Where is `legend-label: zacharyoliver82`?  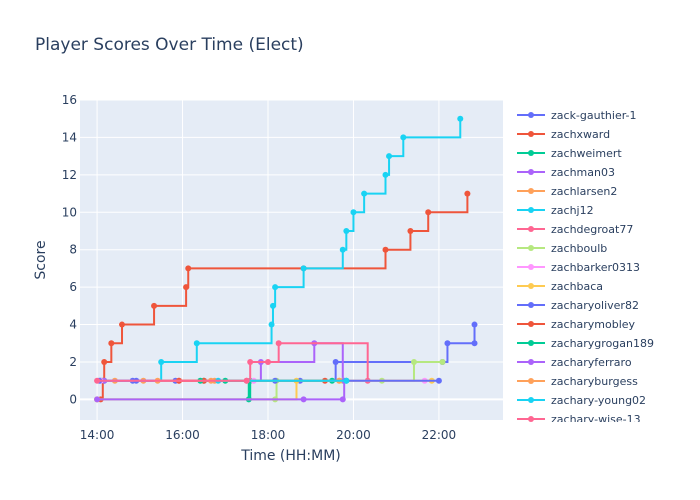
legend-label: zacharyoliver82 is located at coordinates (595, 305).